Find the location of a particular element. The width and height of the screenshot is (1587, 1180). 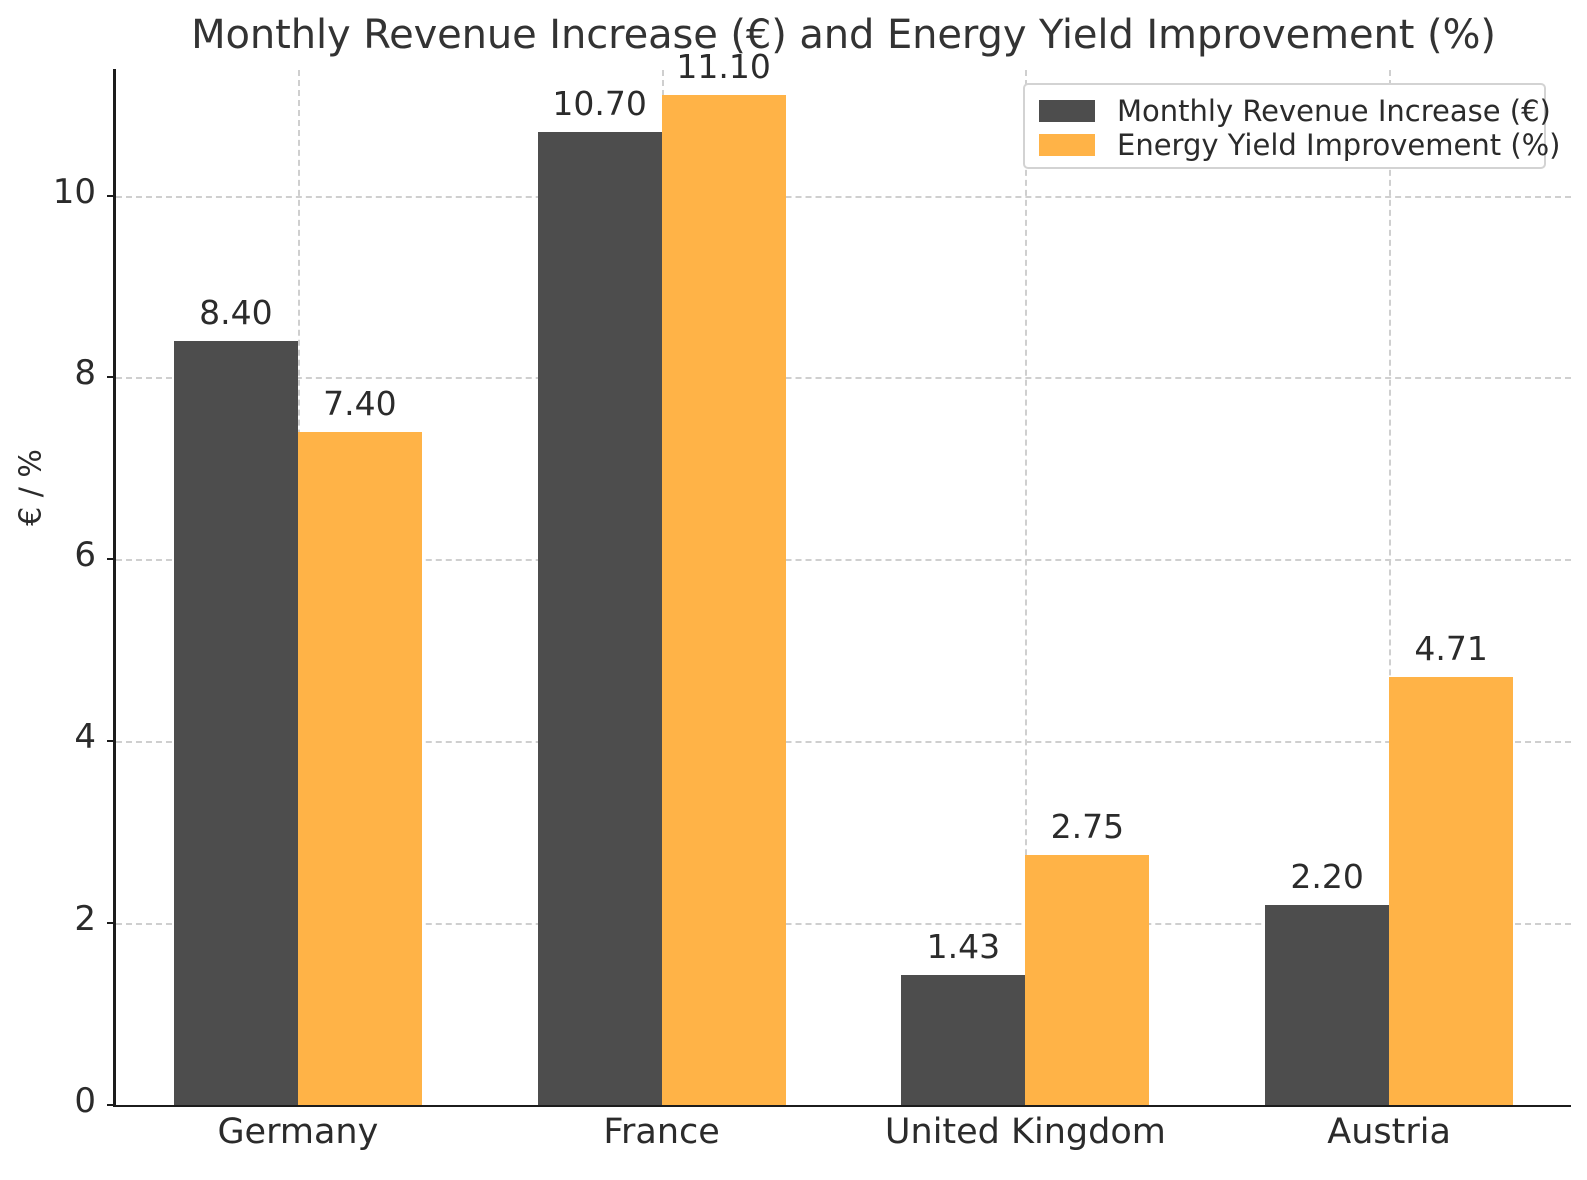

x-axis-tick-label: Austria is located at coordinates (1389, 1132).